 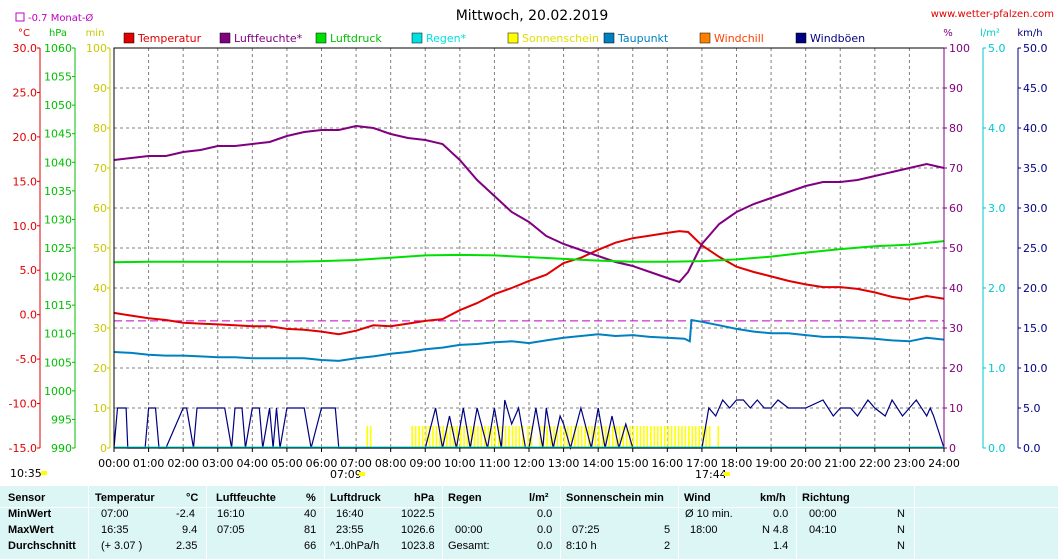 What do you see at coordinates (192, 498) in the screenshot?
I see `hdr-temp-unit: °C` at bounding box center [192, 498].